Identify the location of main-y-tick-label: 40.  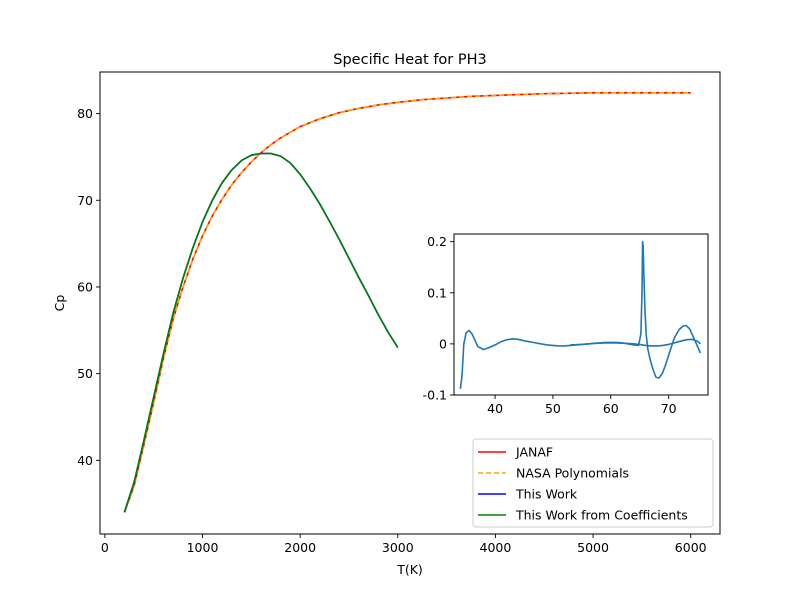
(85, 460).